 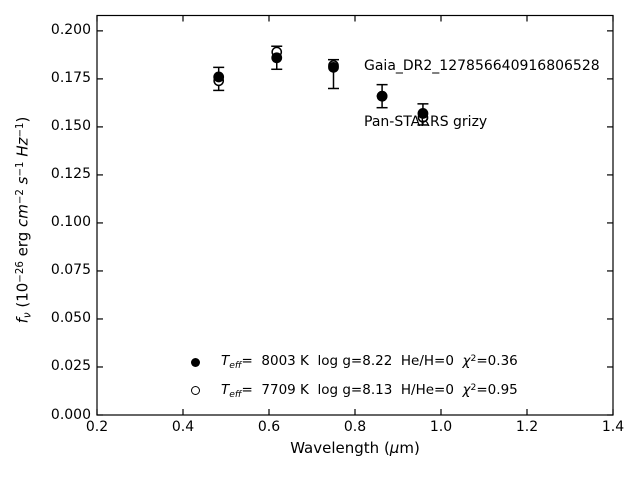 What do you see at coordinates (613, 427) in the screenshot?
I see `x-tick-label: 1.4` at bounding box center [613, 427].